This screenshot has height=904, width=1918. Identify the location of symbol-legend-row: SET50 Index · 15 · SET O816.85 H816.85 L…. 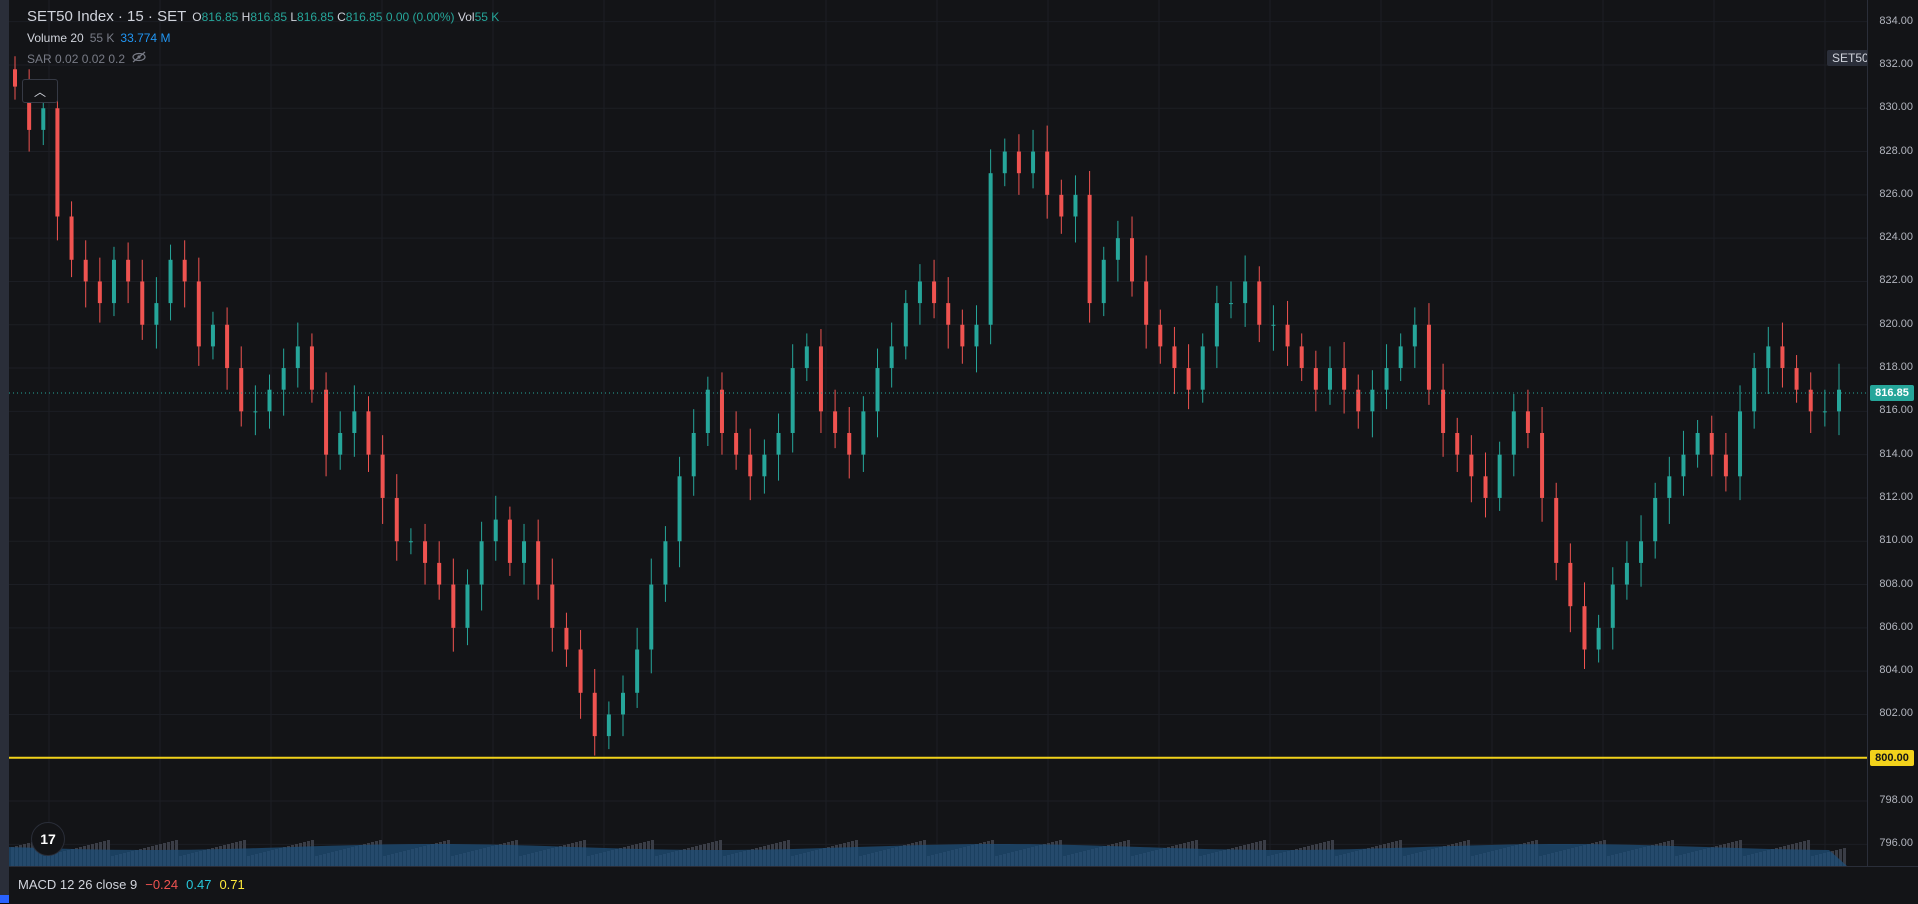
(263, 16).